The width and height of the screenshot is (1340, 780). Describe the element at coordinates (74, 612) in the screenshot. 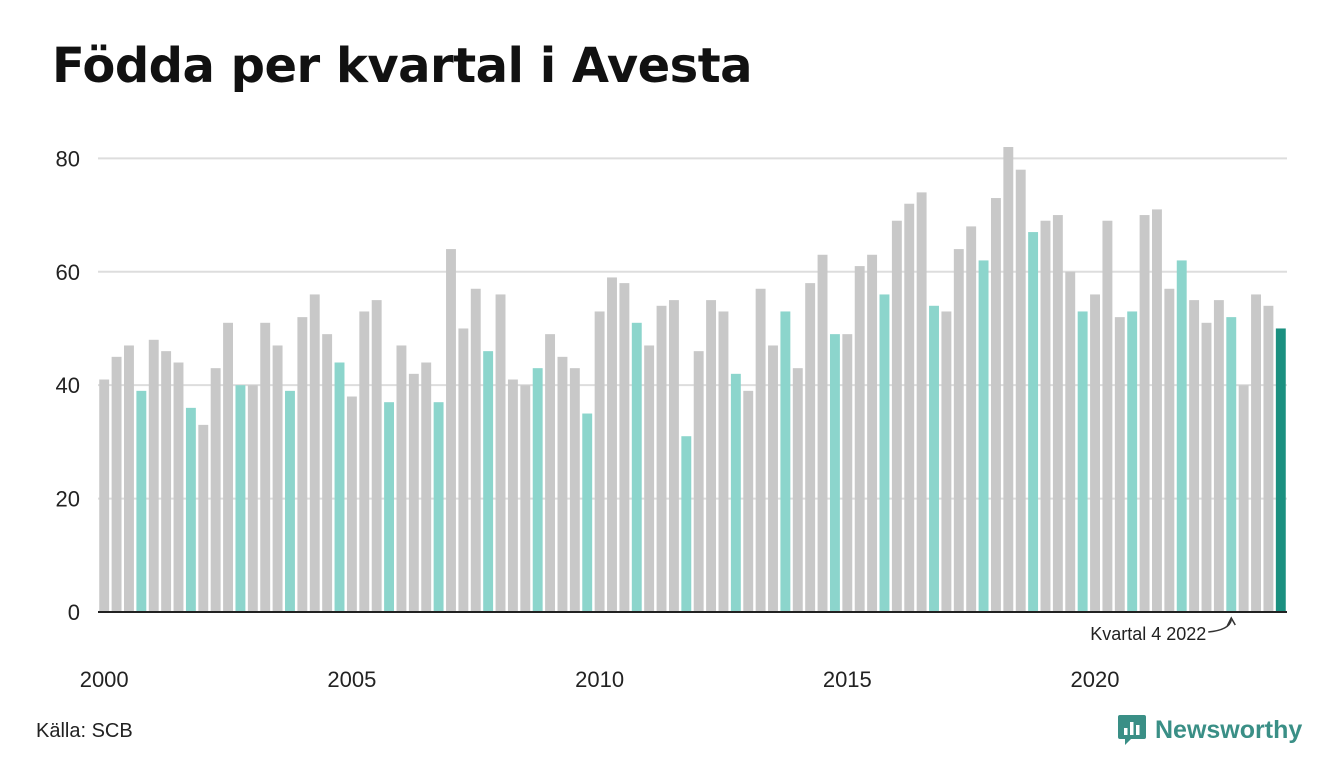

I see `y-tick-label: 0` at that location.